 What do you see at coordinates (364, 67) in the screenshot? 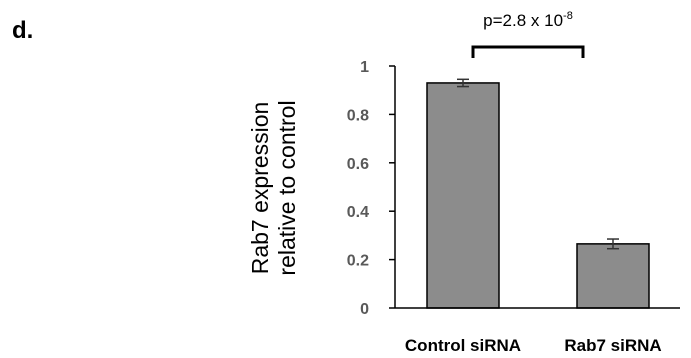
I see `y-tick-label: 1` at bounding box center [364, 67].